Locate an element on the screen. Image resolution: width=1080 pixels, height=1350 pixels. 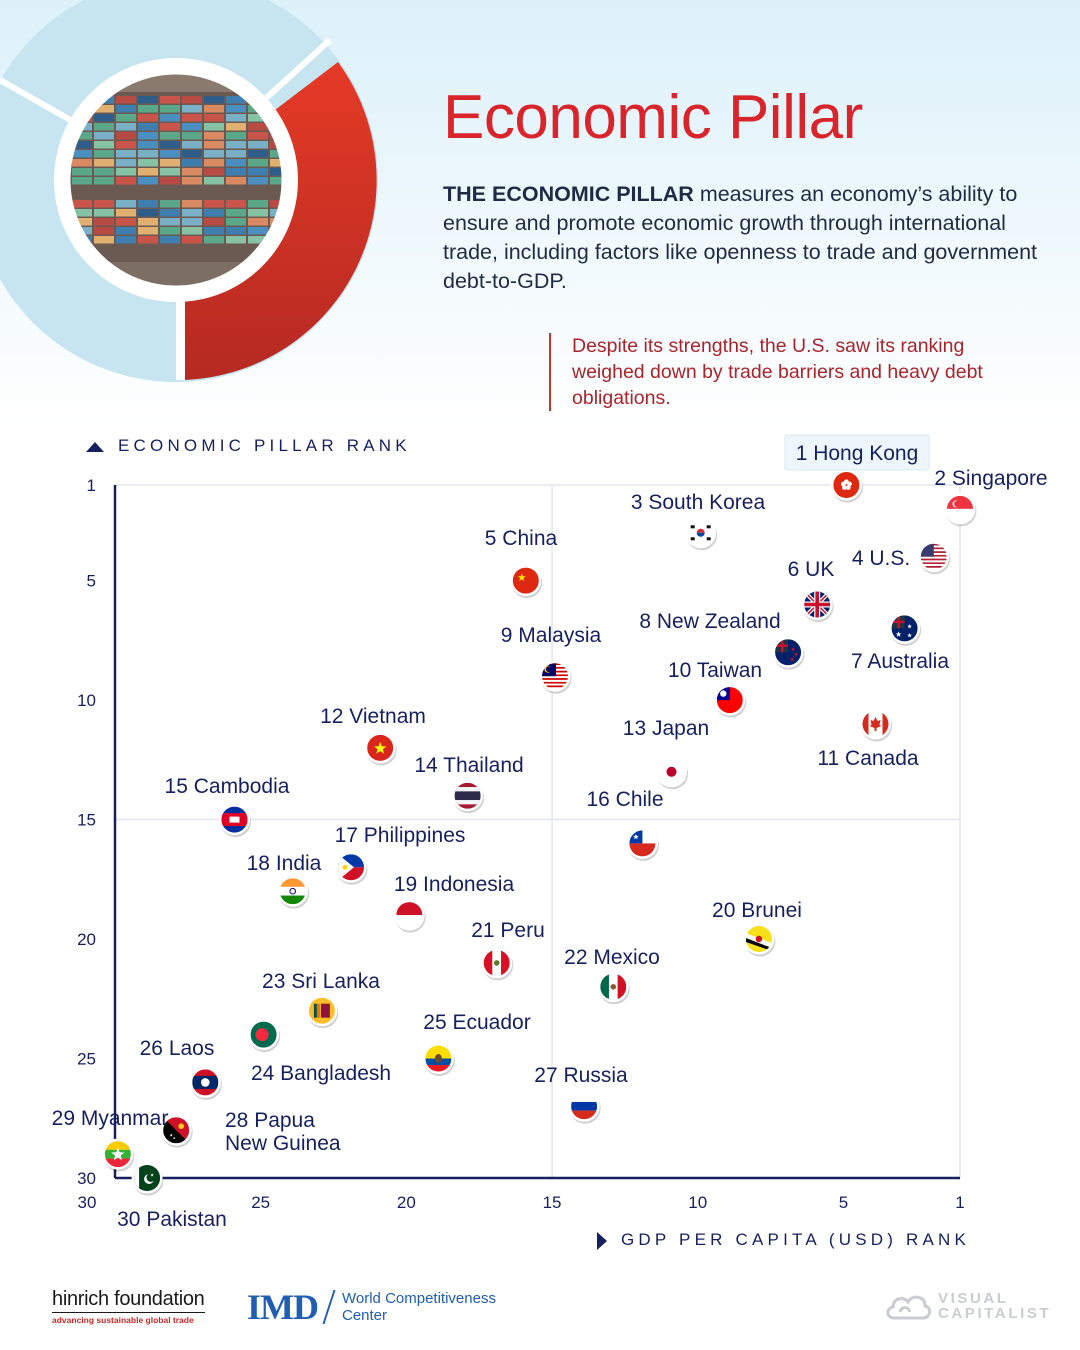
point-label: 12 Vietnam is located at coordinates (373, 716).